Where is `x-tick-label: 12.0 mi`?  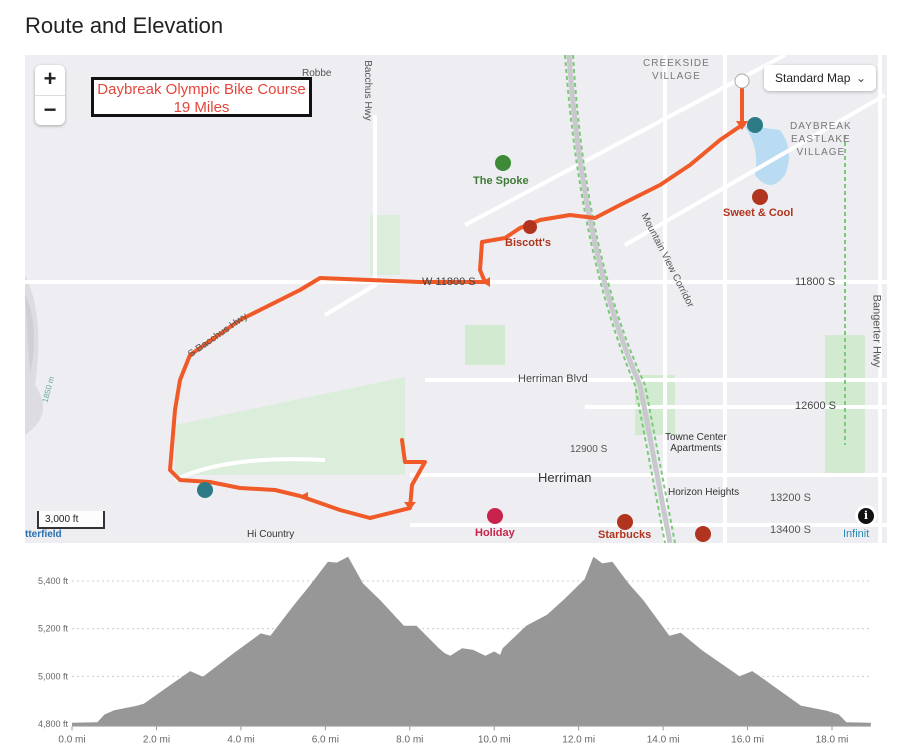
x-tick-label: 12.0 mi is located at coordinates (578, 739).